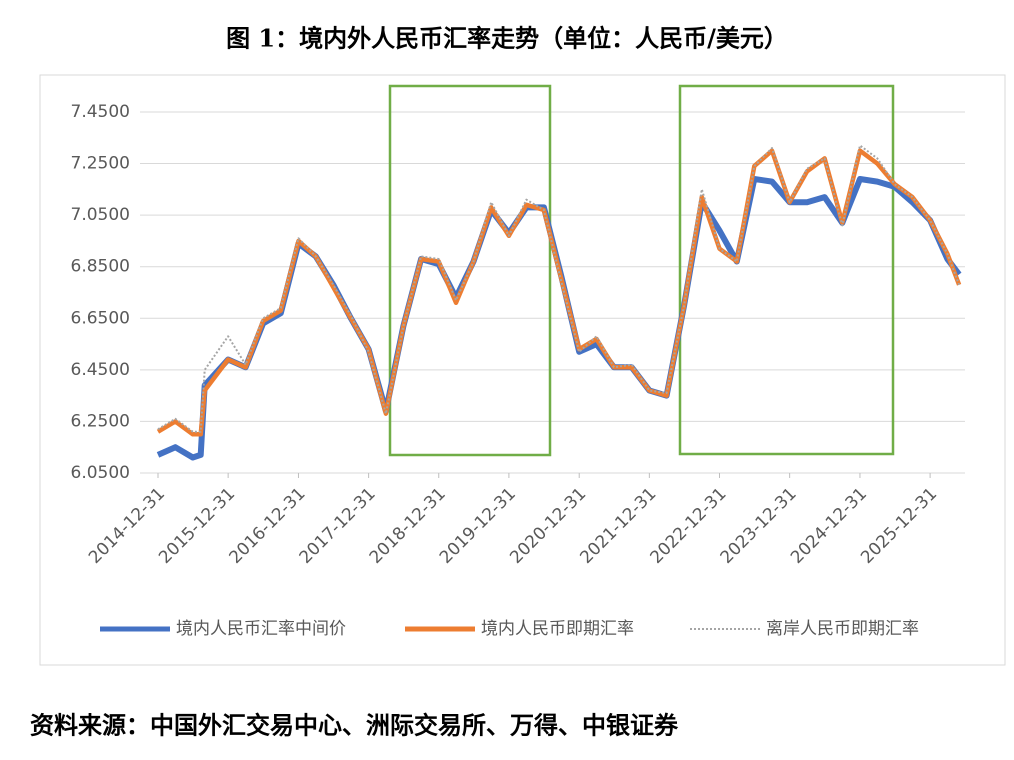 This screenshot has width=1014, height=760. I want to click on y-tick-label: 6.6500, so click(100, 318).